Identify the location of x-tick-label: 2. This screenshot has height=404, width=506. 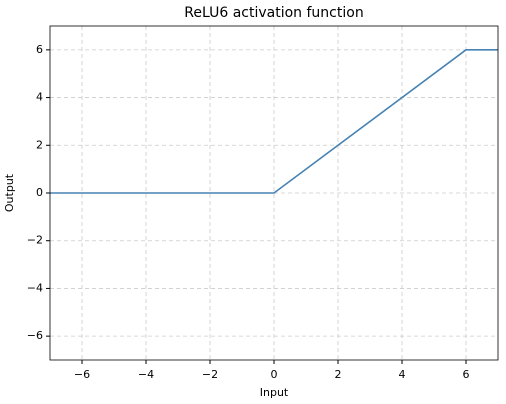
(338, 374).